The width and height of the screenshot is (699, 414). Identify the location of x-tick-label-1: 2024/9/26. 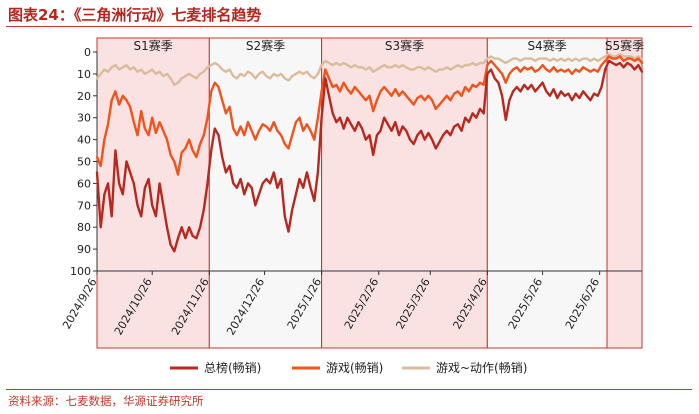
(79, 303).